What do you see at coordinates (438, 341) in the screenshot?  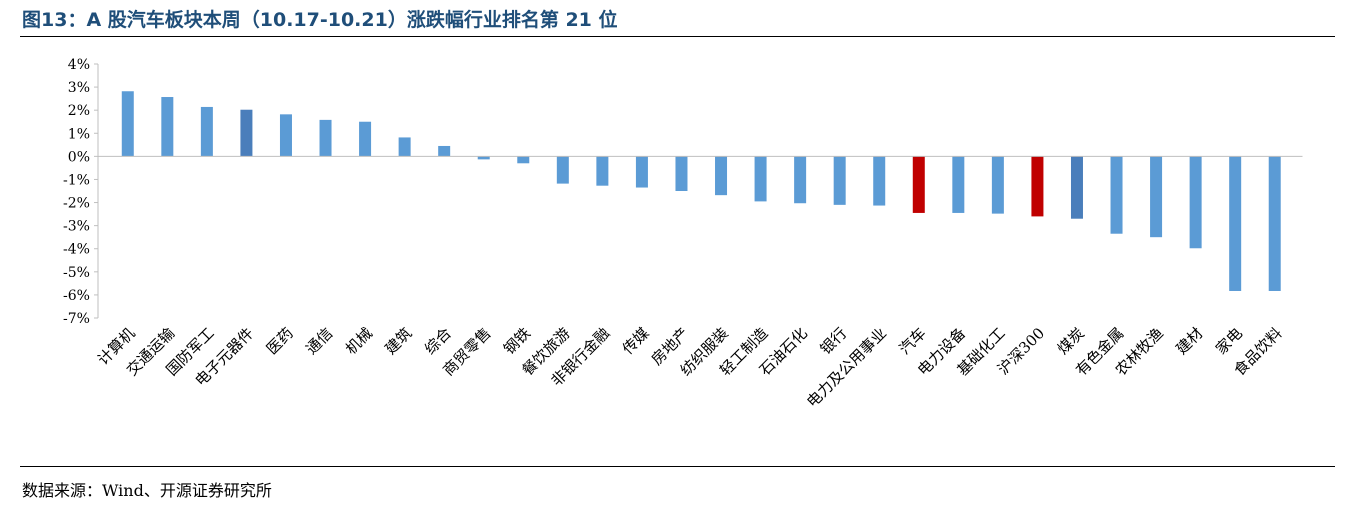 I see `category-label: 综合` at bounding box center [438, 341].